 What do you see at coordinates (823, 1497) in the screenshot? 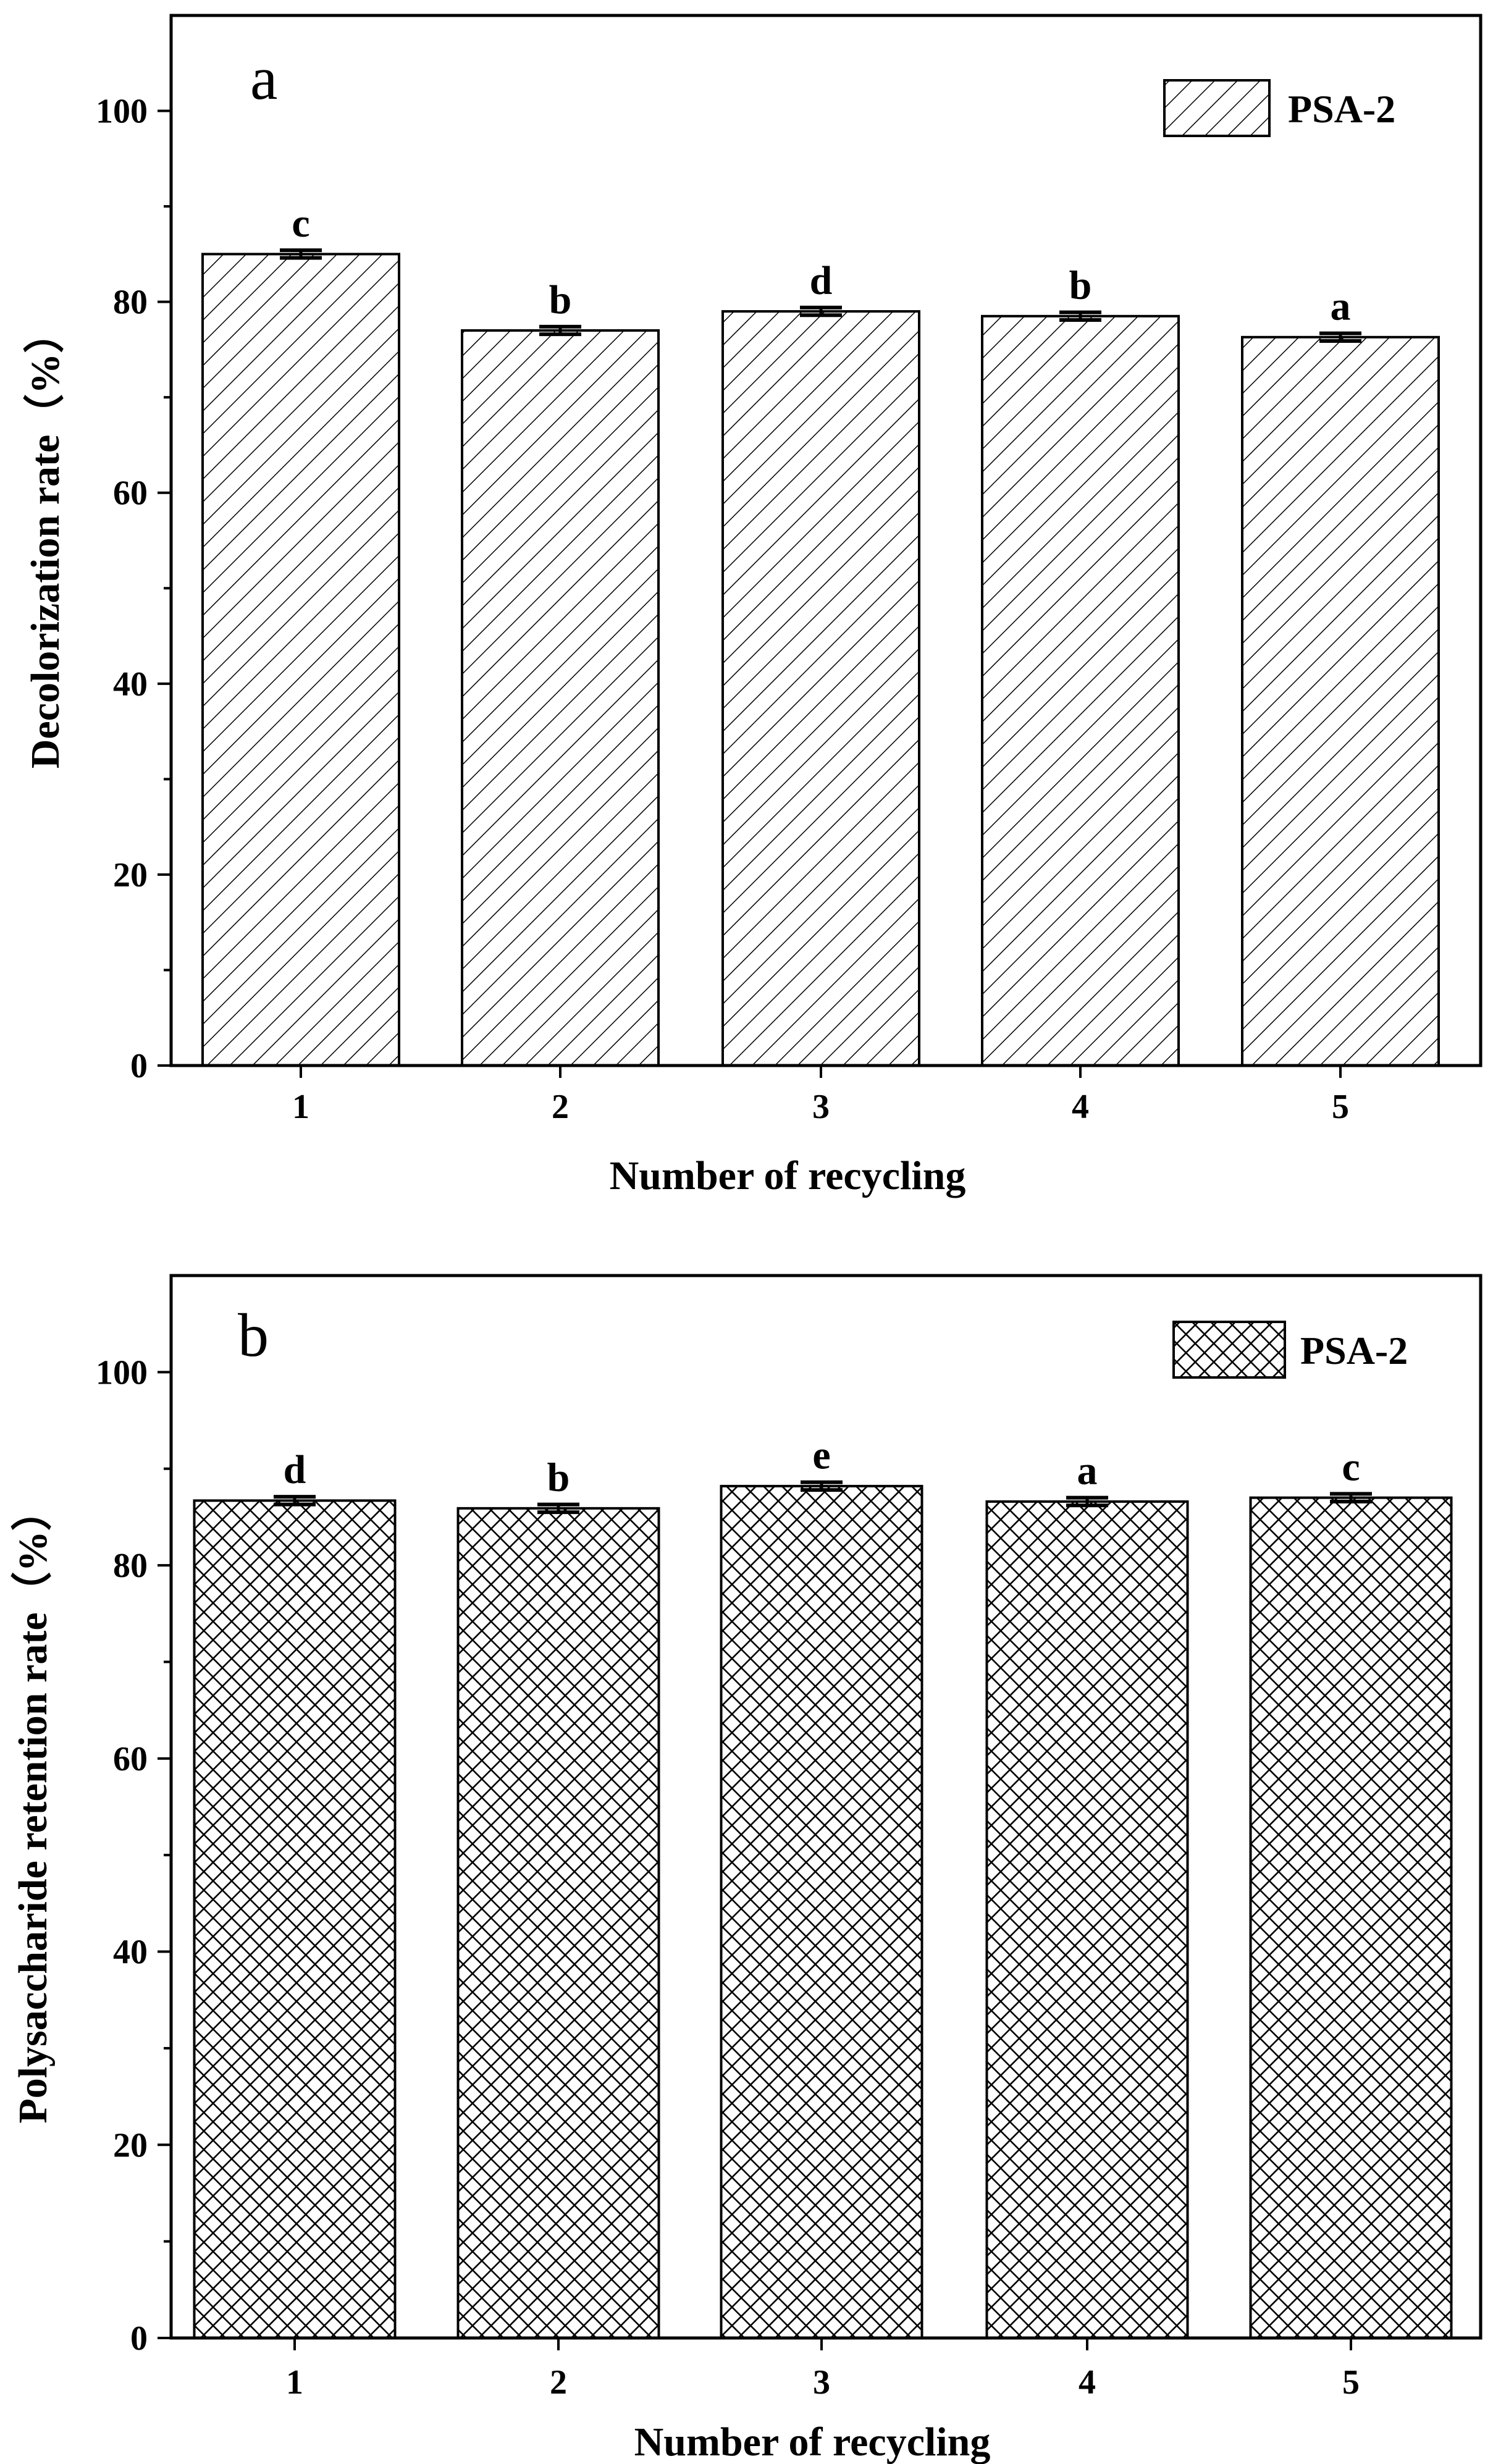
I see `panel-b-errorbars` at bounding box center [823, 1497].